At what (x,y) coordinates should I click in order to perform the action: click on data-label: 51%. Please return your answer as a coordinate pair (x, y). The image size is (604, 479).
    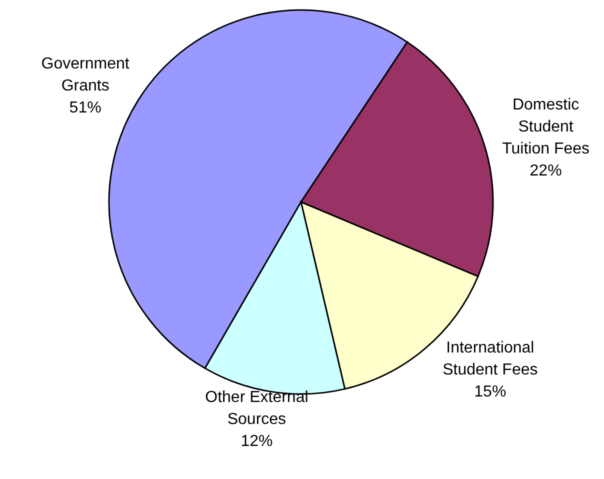
    Looking at the image, I should click on (85, 107).